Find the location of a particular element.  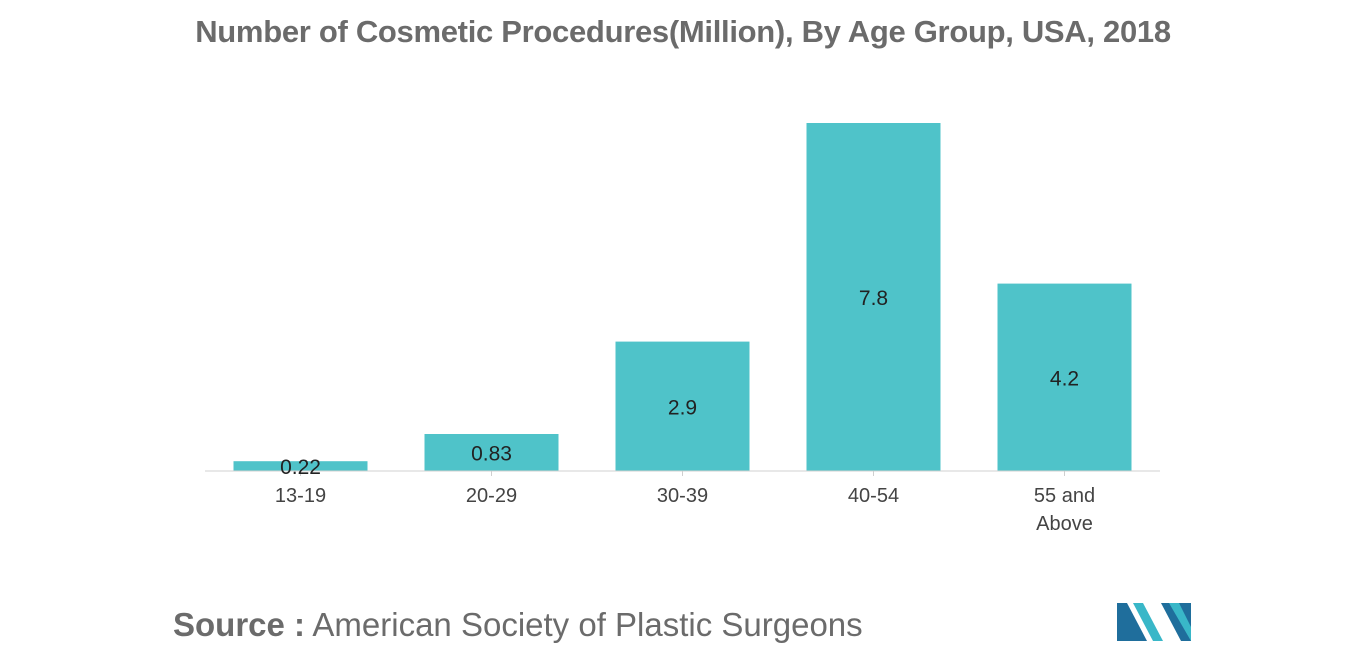

bar-value-label: 2.9 is located at coordinates (682, 407).